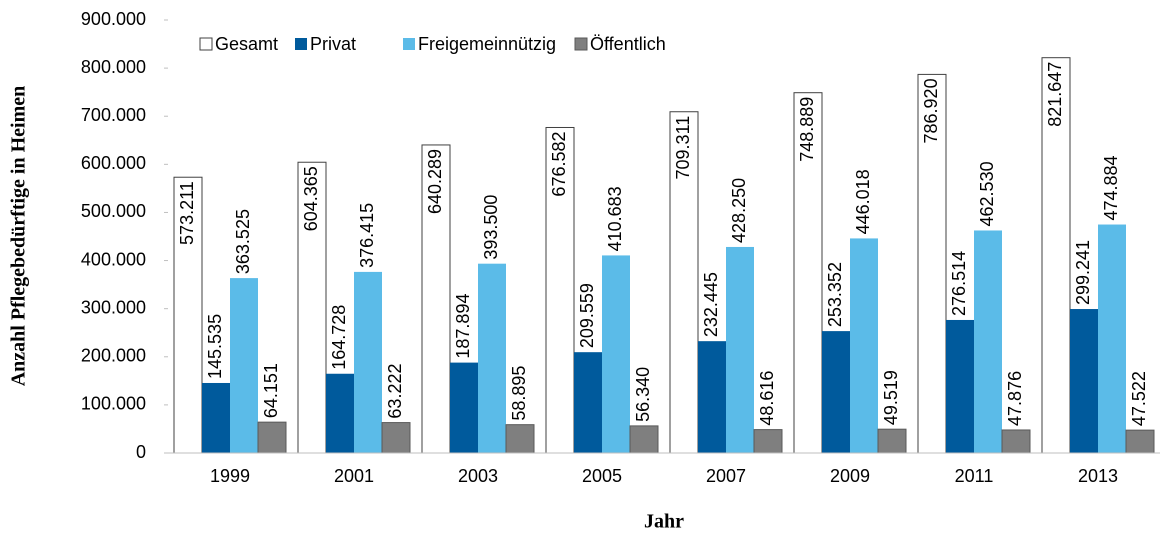  I want to click on y-axis-title: Anzahl Pflegebedürftige in Heimen, so click(19, 236).